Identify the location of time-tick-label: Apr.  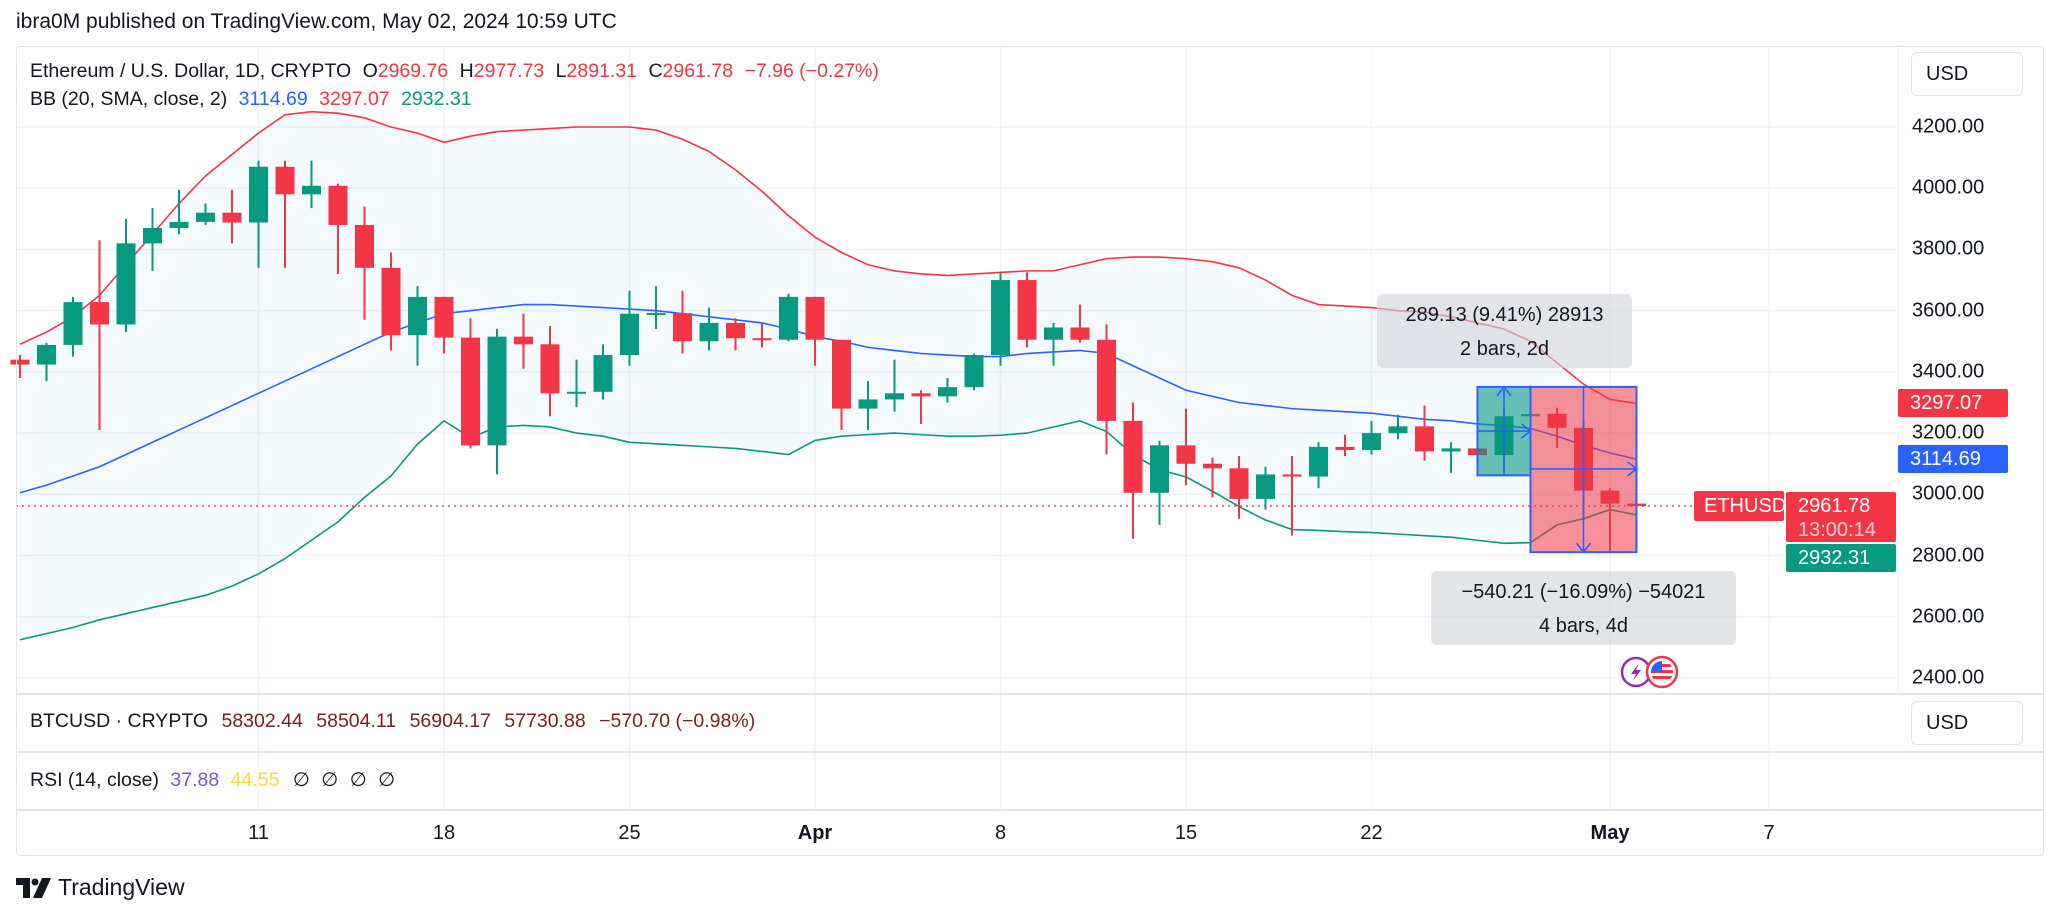
(815, 833).